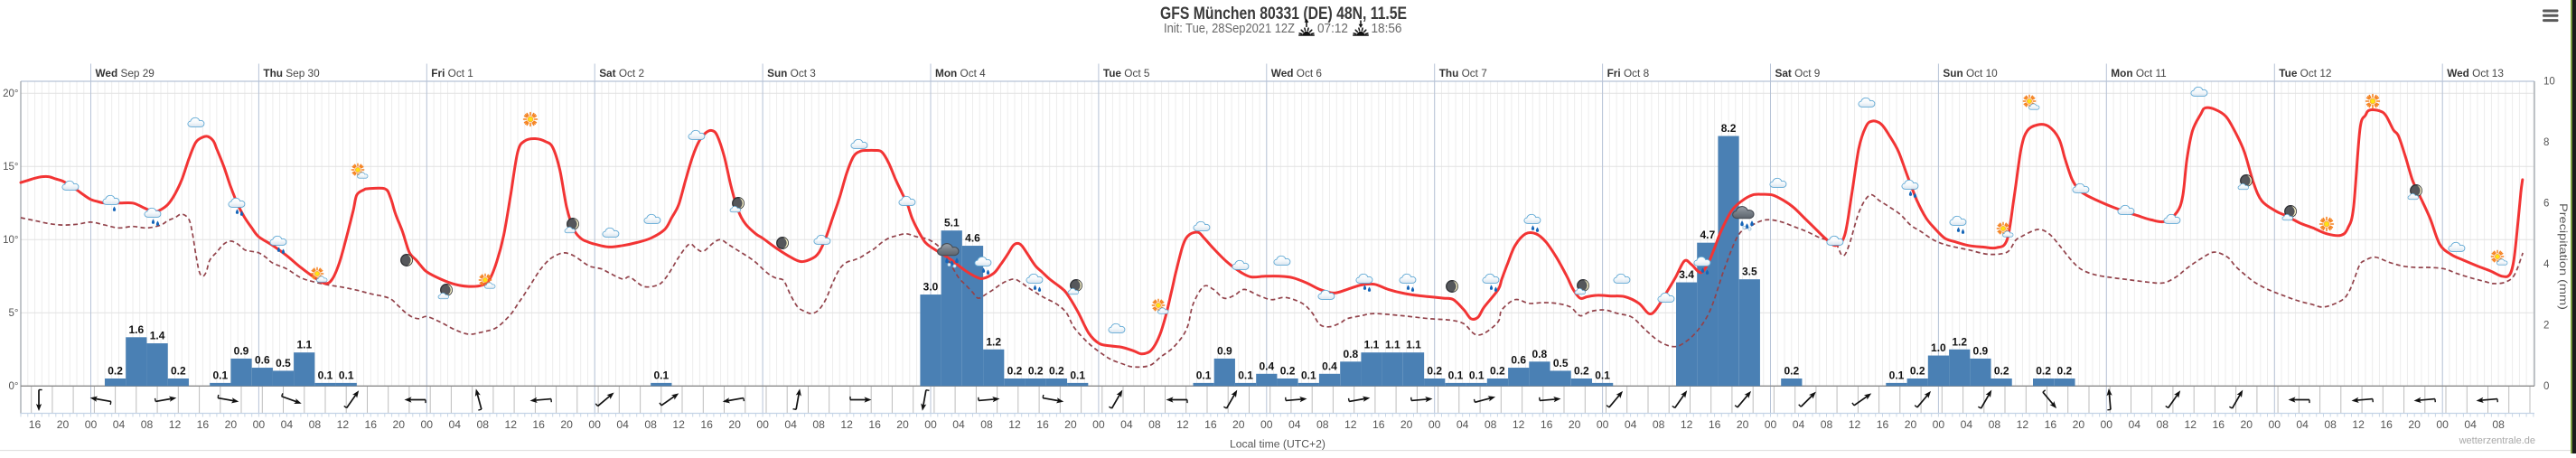 The width and height of the screenshot is (2576, 458). I want to click on svg-text: Init: Tue, 28Sep2021 12Z, so click(1229, 29).